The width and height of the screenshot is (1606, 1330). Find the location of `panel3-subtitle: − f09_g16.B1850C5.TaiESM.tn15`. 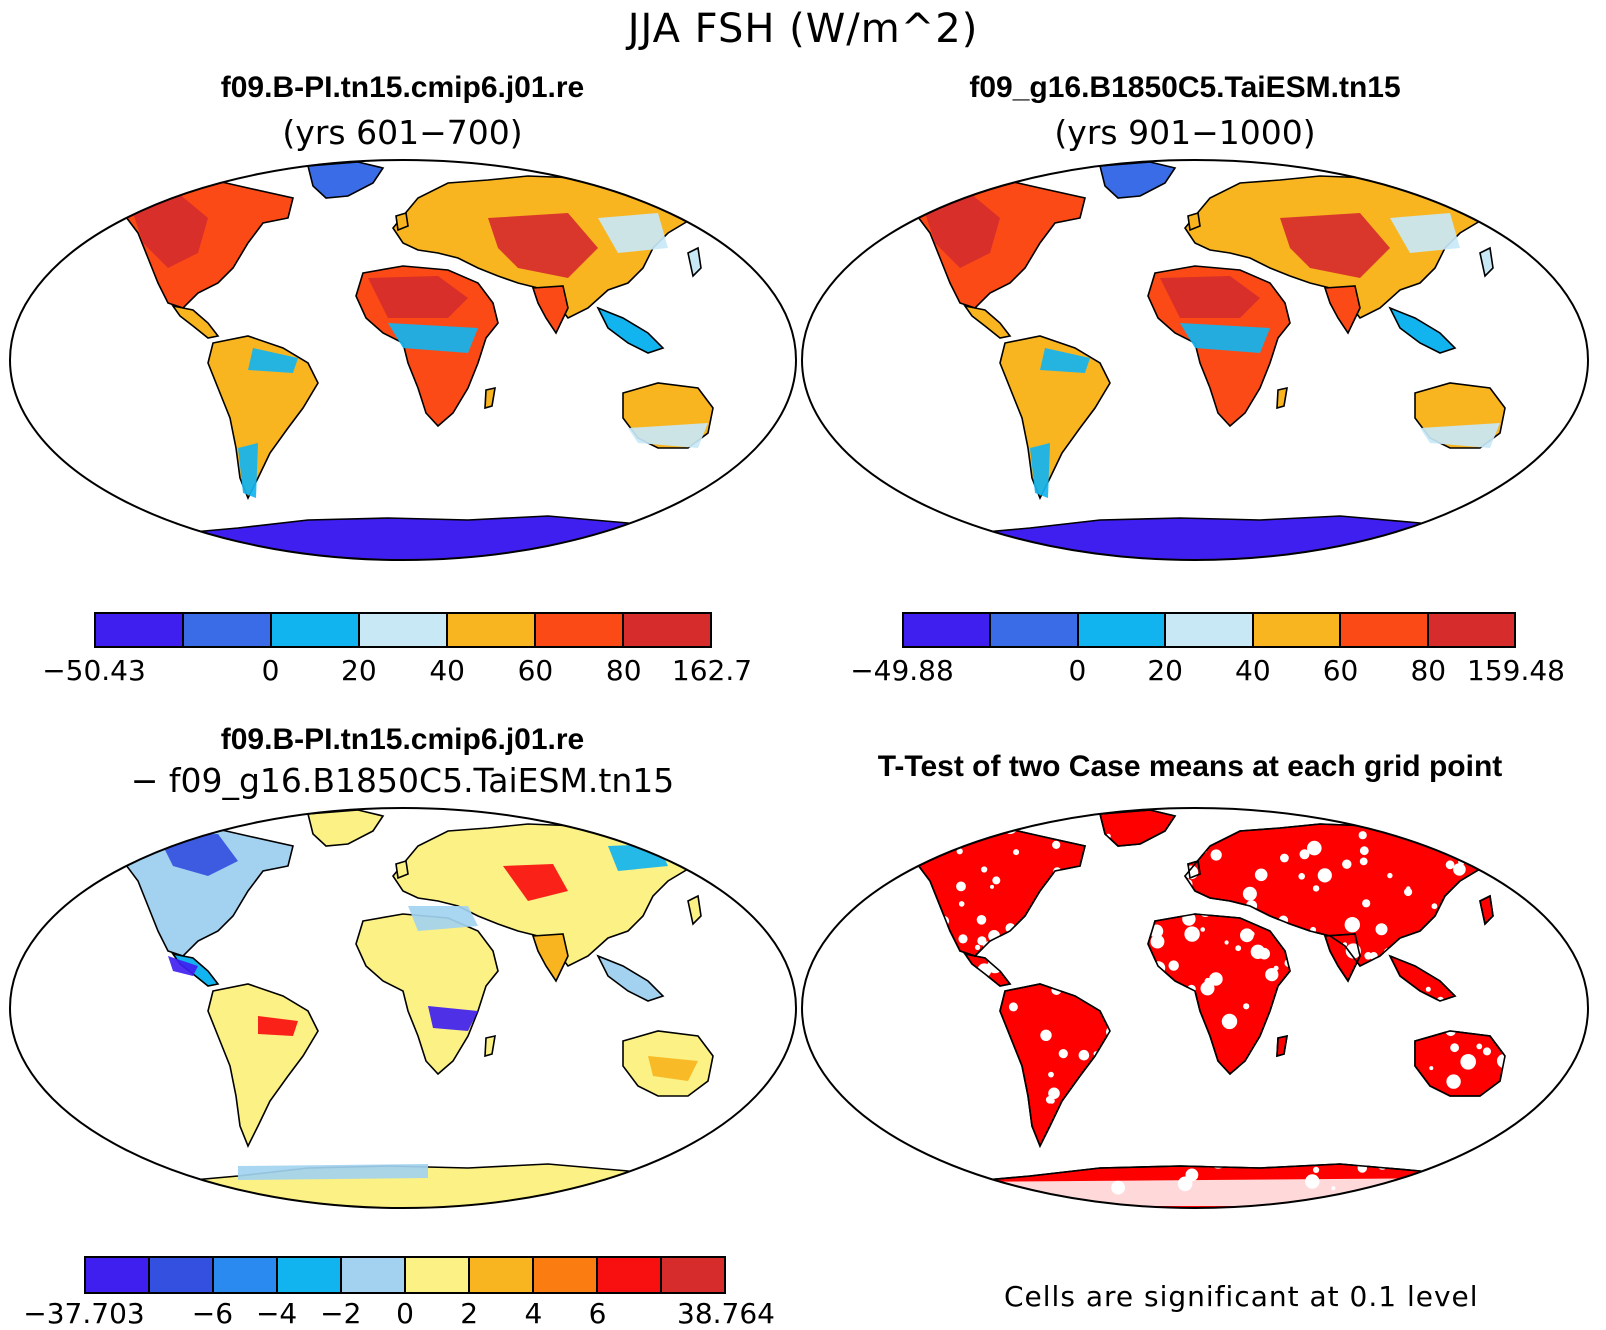

panel3-subtitle: − f09_g16.B1850C5.TaiESM.tn15 is located at coordinates (402, 780).